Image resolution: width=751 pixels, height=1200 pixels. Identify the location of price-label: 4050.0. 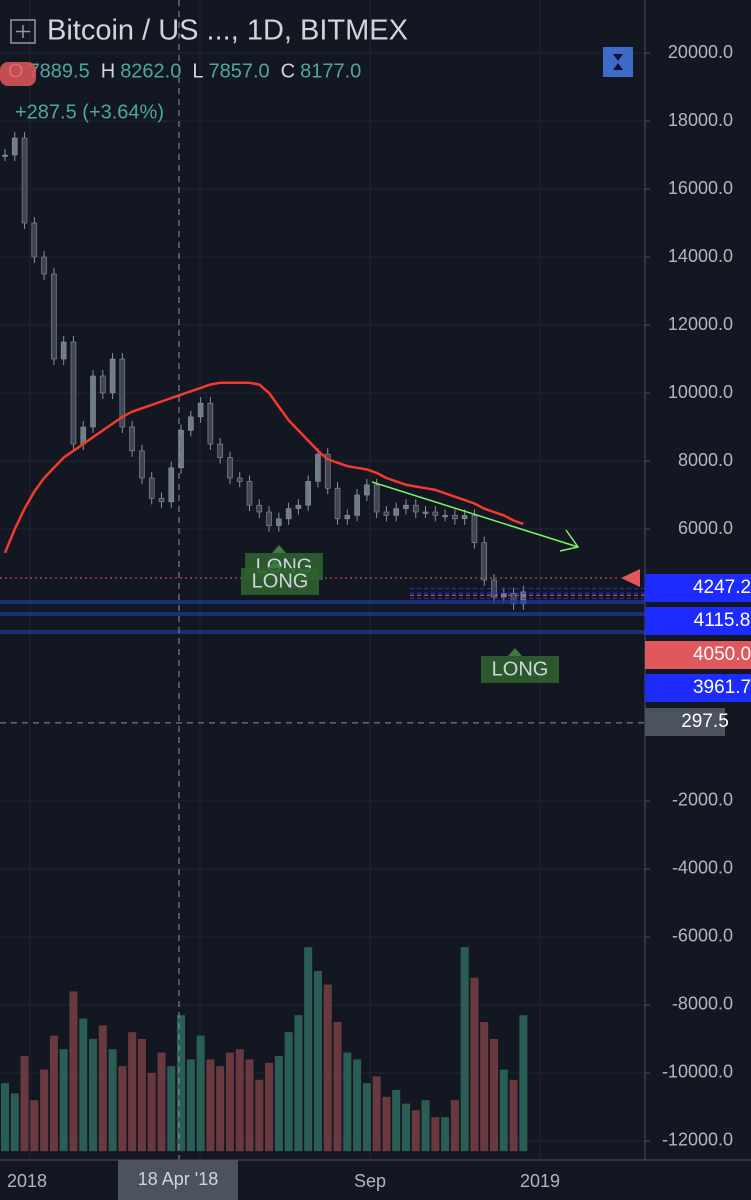
(722, 654).